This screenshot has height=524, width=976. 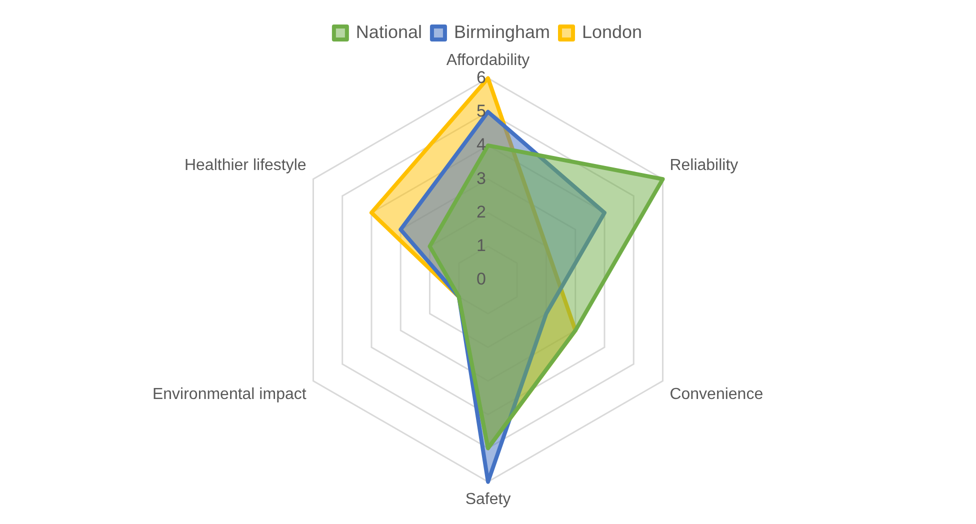 What do you see at coordinates (481, 144) in the screenshot?
I see `y-tick-label: 4` at bounding box center [481, 144].